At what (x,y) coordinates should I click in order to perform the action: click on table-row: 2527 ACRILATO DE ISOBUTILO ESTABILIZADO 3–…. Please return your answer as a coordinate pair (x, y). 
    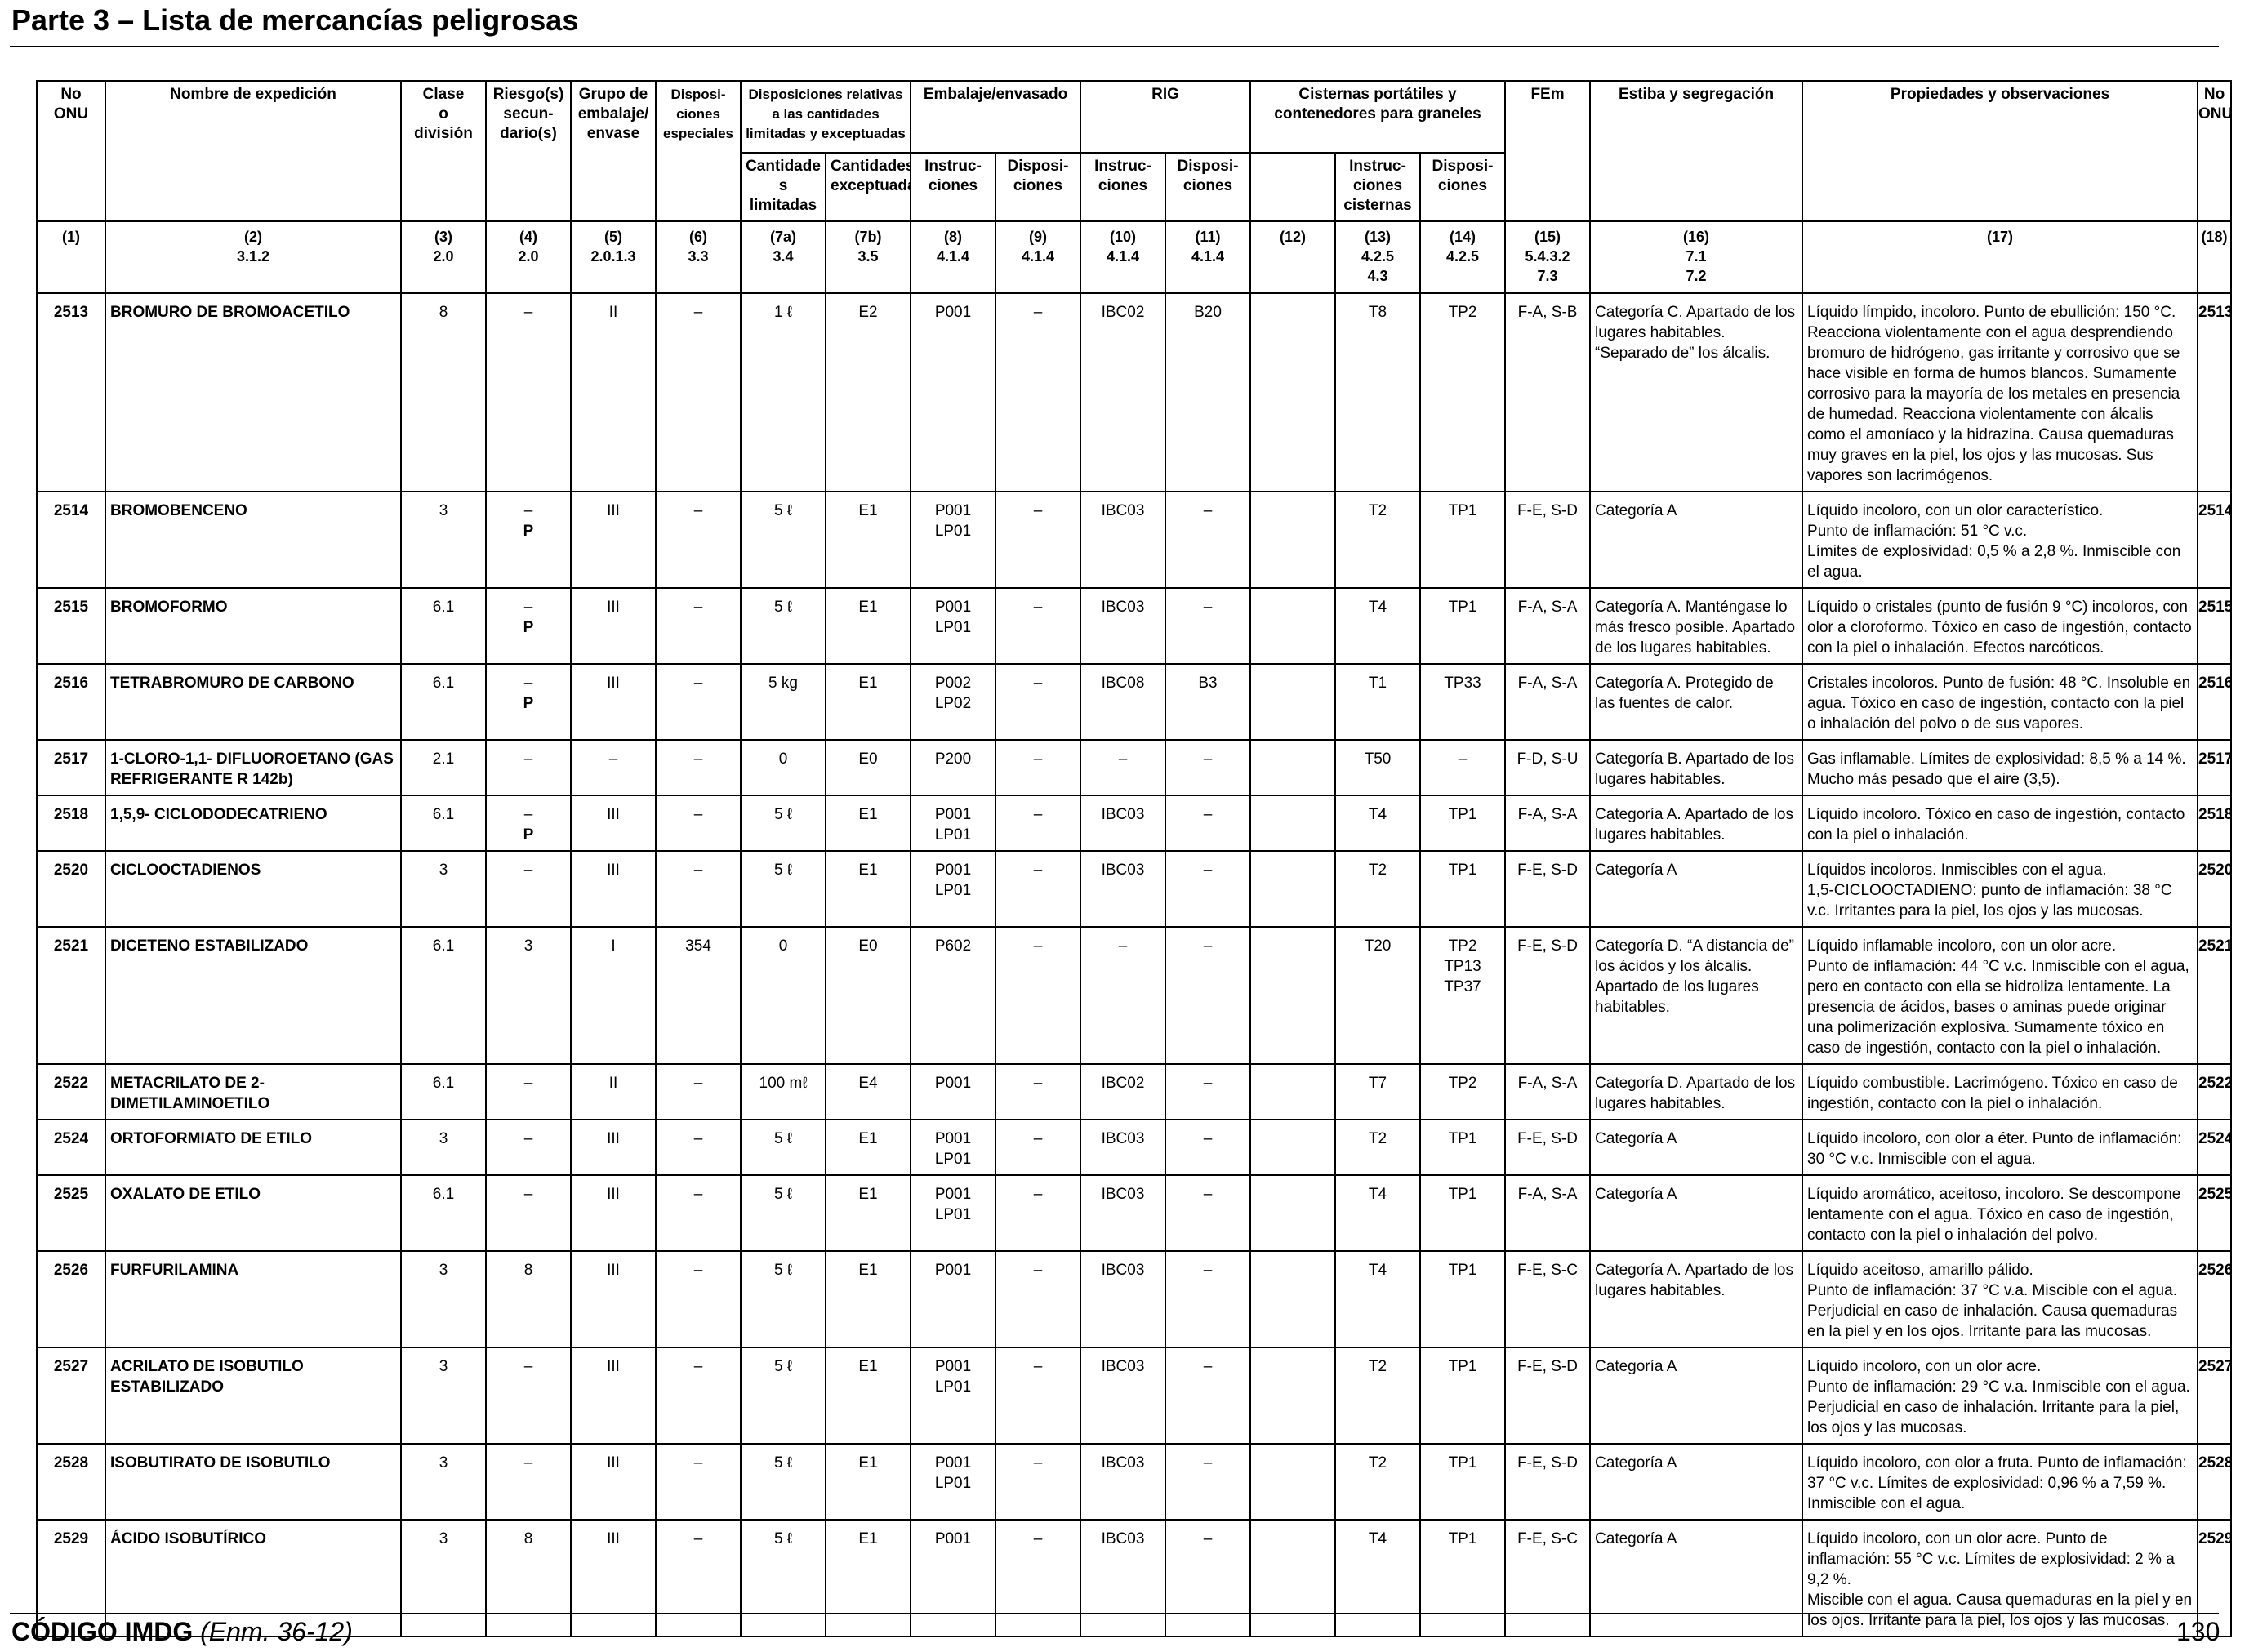
    Looking at the image, I should click on (1134, 1396).